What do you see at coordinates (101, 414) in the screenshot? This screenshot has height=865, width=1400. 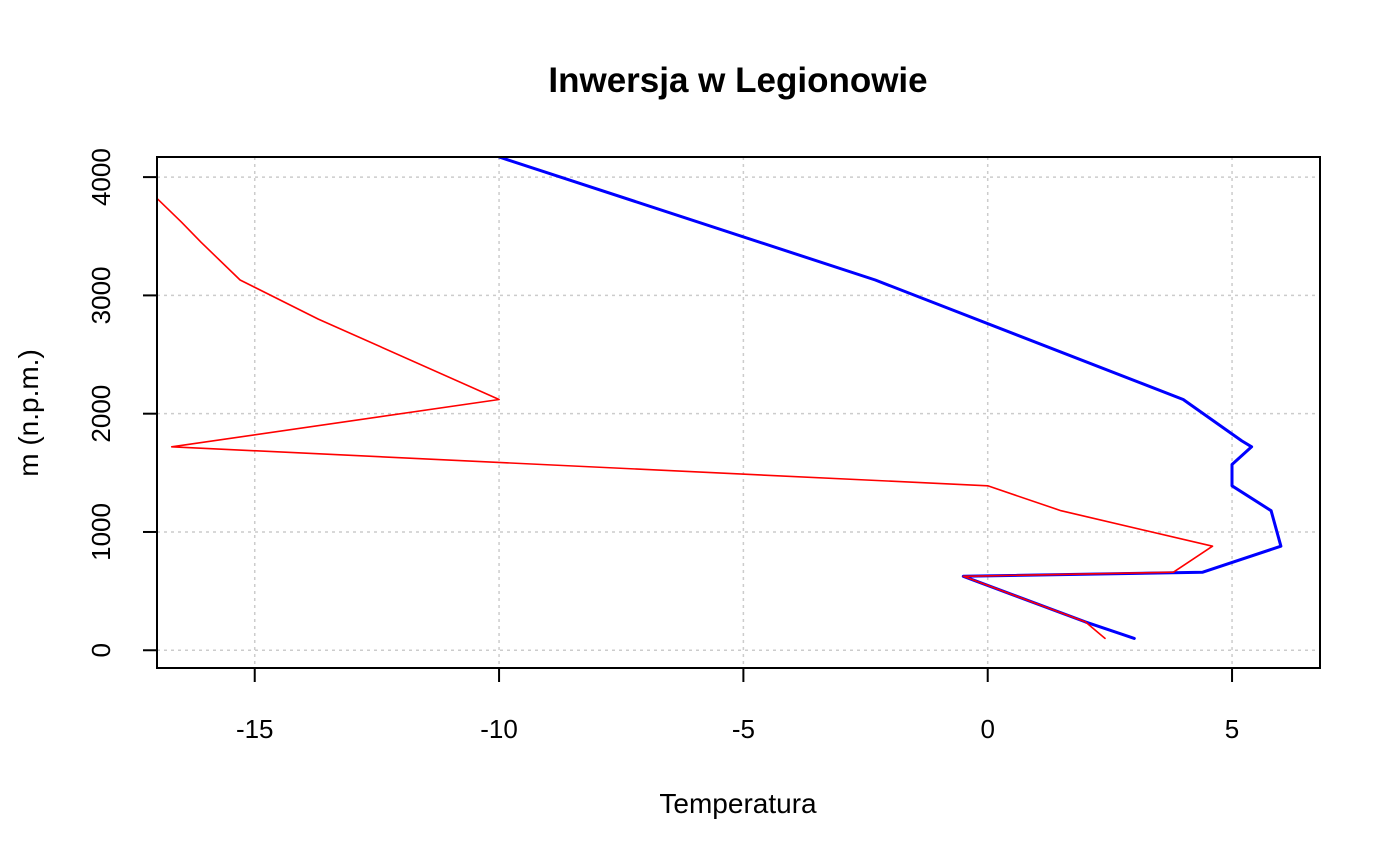 I see `y-tick-label: 2000` at bounding box center [101, 414].